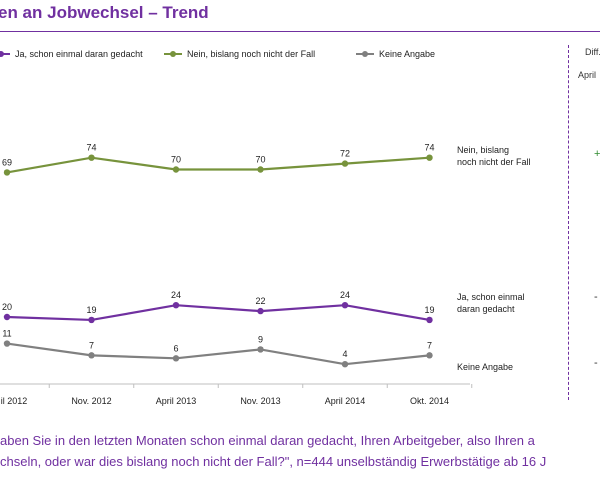 This screenshot has width=600, height=478. I want to click on page-title: en an Jobwechsel – Trend, so click(104, 12).